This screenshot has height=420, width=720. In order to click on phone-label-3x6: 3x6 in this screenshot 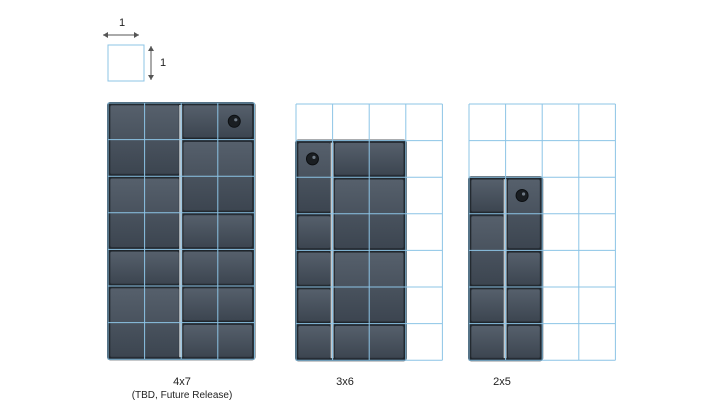, I will do `click(345, 382)`.